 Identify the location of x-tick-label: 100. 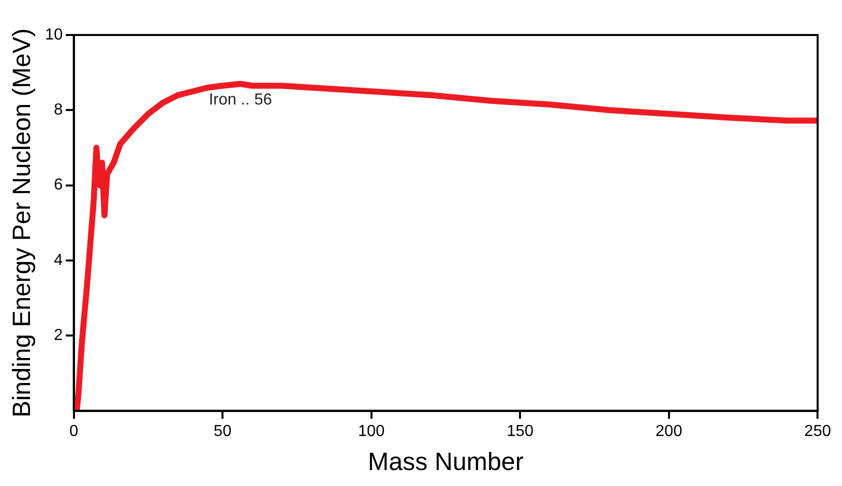
(371, 431).